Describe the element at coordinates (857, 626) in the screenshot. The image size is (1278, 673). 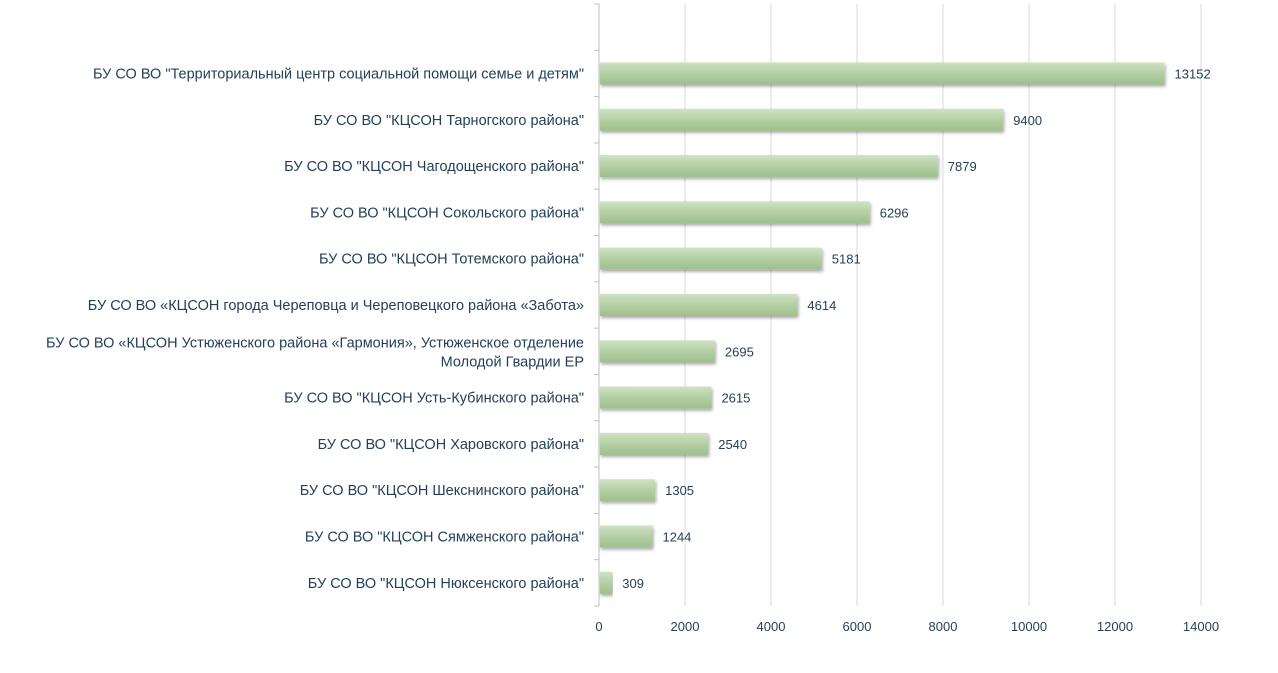
I see `x-tick-label: 6000` at that location.